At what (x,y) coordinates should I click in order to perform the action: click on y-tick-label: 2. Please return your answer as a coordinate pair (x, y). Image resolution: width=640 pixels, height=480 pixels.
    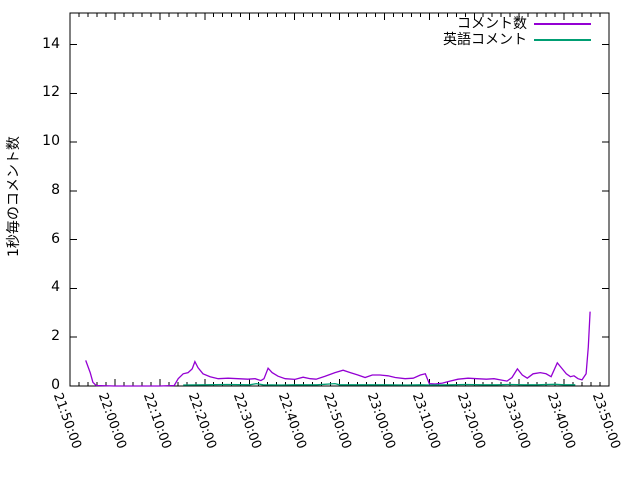
    Looking at the image, I should click on (55, 336).